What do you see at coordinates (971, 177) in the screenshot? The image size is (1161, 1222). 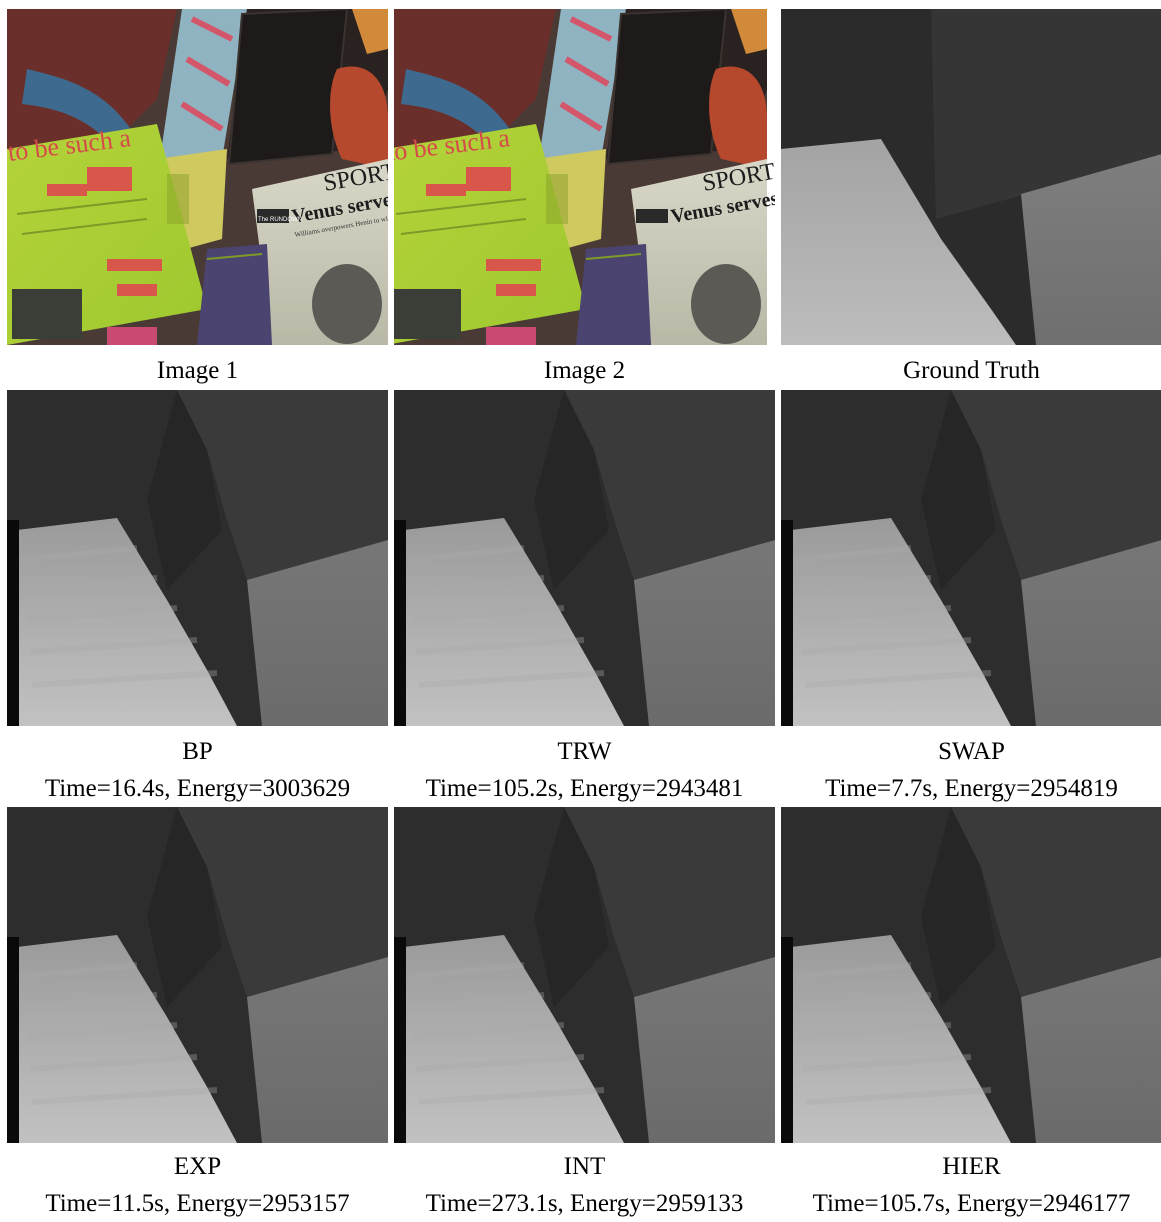 I see `ground-truth-panel` at bounding box center [971, 177].